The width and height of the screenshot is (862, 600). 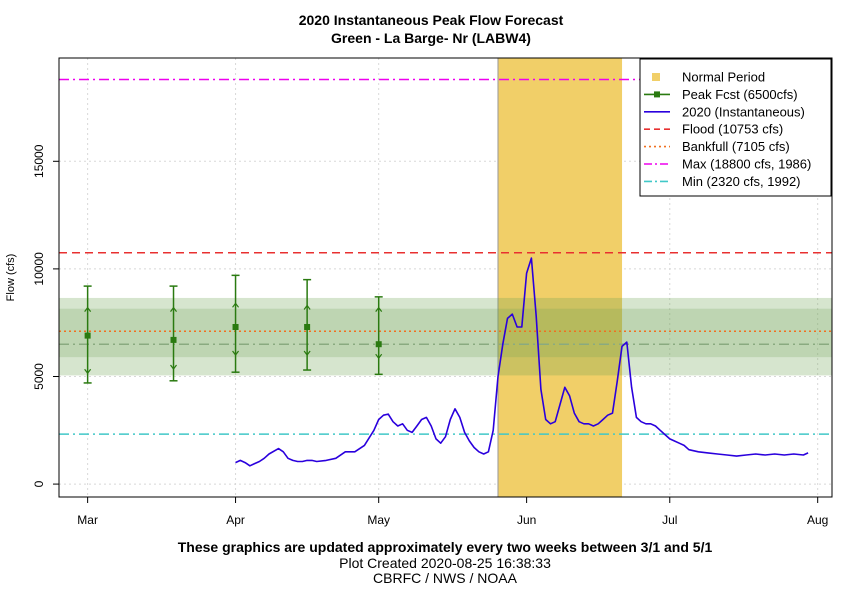 I want to click on legend-label: Normal Period, so click(x=723, y=77).